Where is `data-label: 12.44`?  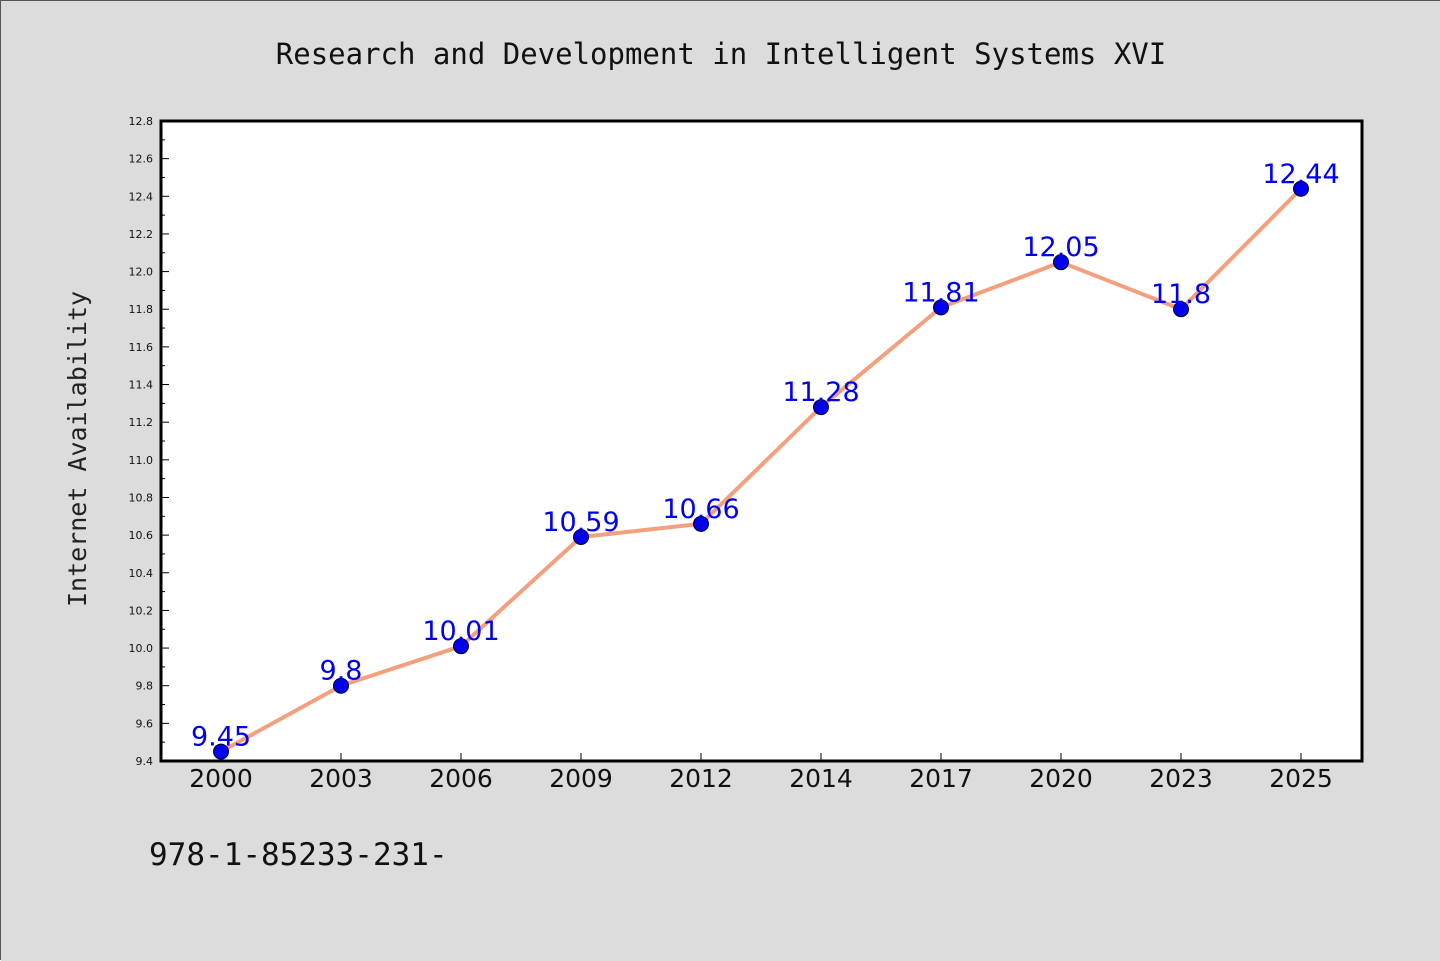
data-label: 12.44 is located at coordinates (1300, 174).